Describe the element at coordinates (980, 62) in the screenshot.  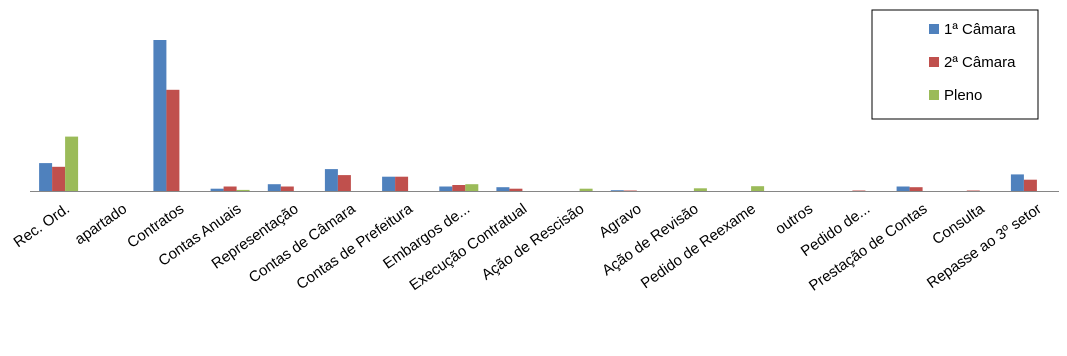
I see `legend-label: 2ª Câmara` at that location.